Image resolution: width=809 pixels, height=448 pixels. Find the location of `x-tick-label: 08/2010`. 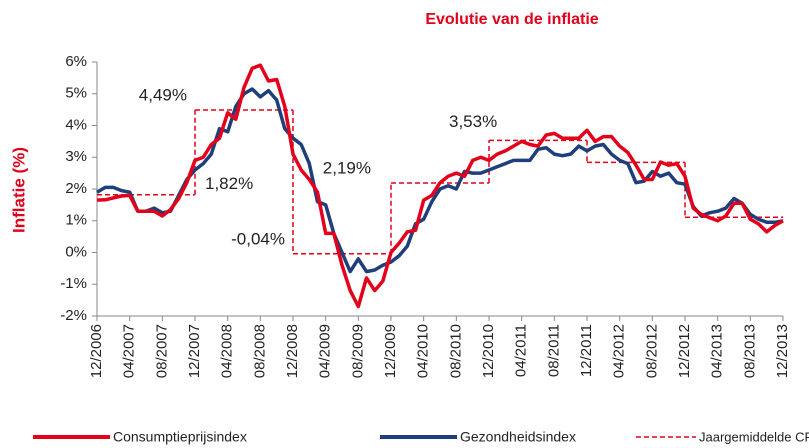

x-tick-label: 08/2010 is located at coordinates (455, 351).